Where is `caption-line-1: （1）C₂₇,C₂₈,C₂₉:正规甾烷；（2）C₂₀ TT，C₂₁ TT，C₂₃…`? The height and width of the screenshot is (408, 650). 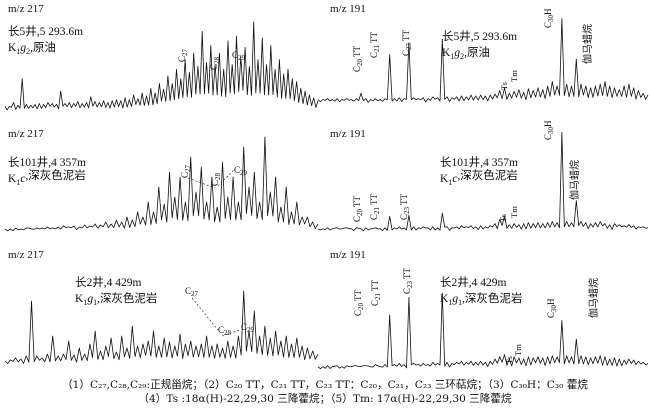
caption-line-1: （1）C₂₇,C₂₈,C₂₉:正规甾烷；（2）C₂₀ TT，C₂₁ TT，C₂₃… is located at coordinates (325, 385).